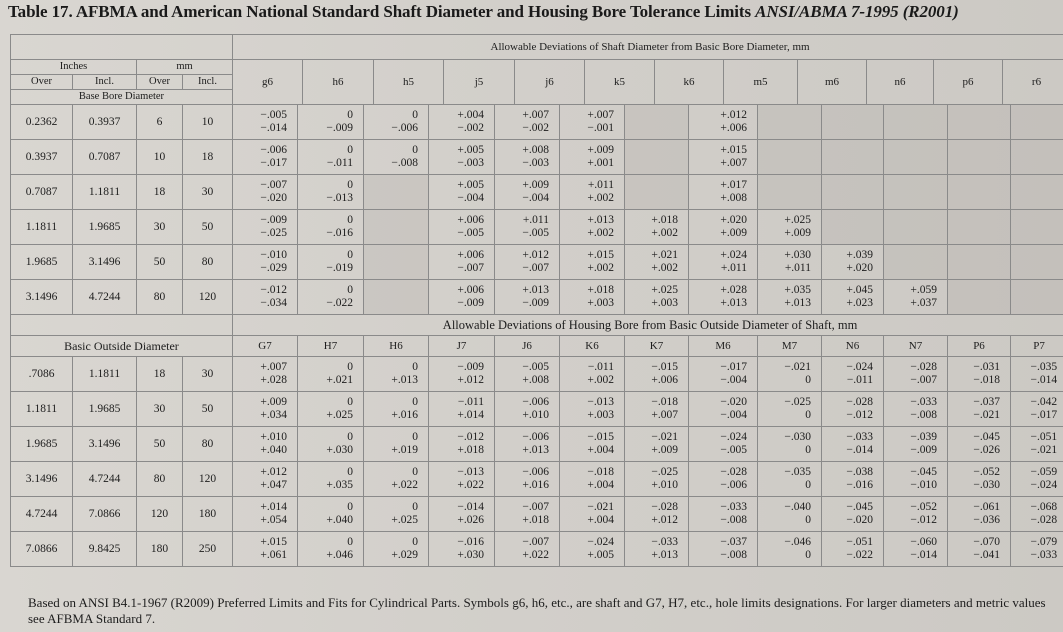 This screenshot has width=1063, height=632. I want to click on shaft-tolerance-cell-j5: +.004 −.002, so click(461, 122).